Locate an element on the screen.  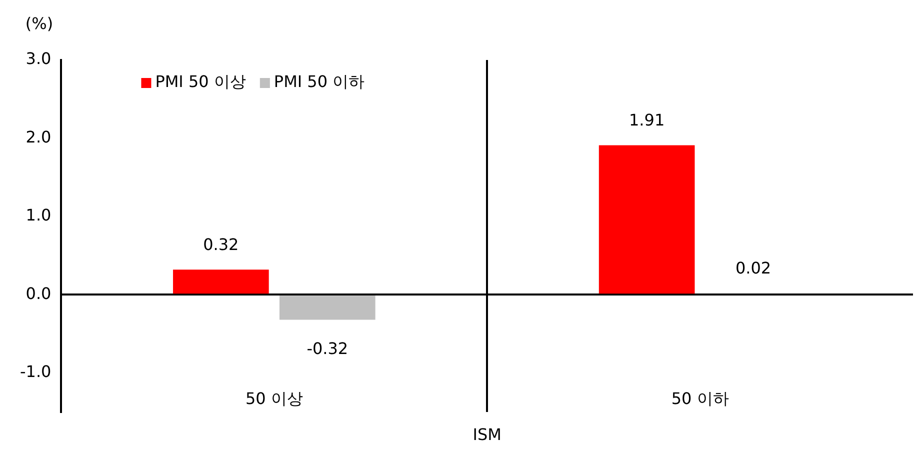
x-tick-label: 50 이하 is located at coordinates (700, 398).